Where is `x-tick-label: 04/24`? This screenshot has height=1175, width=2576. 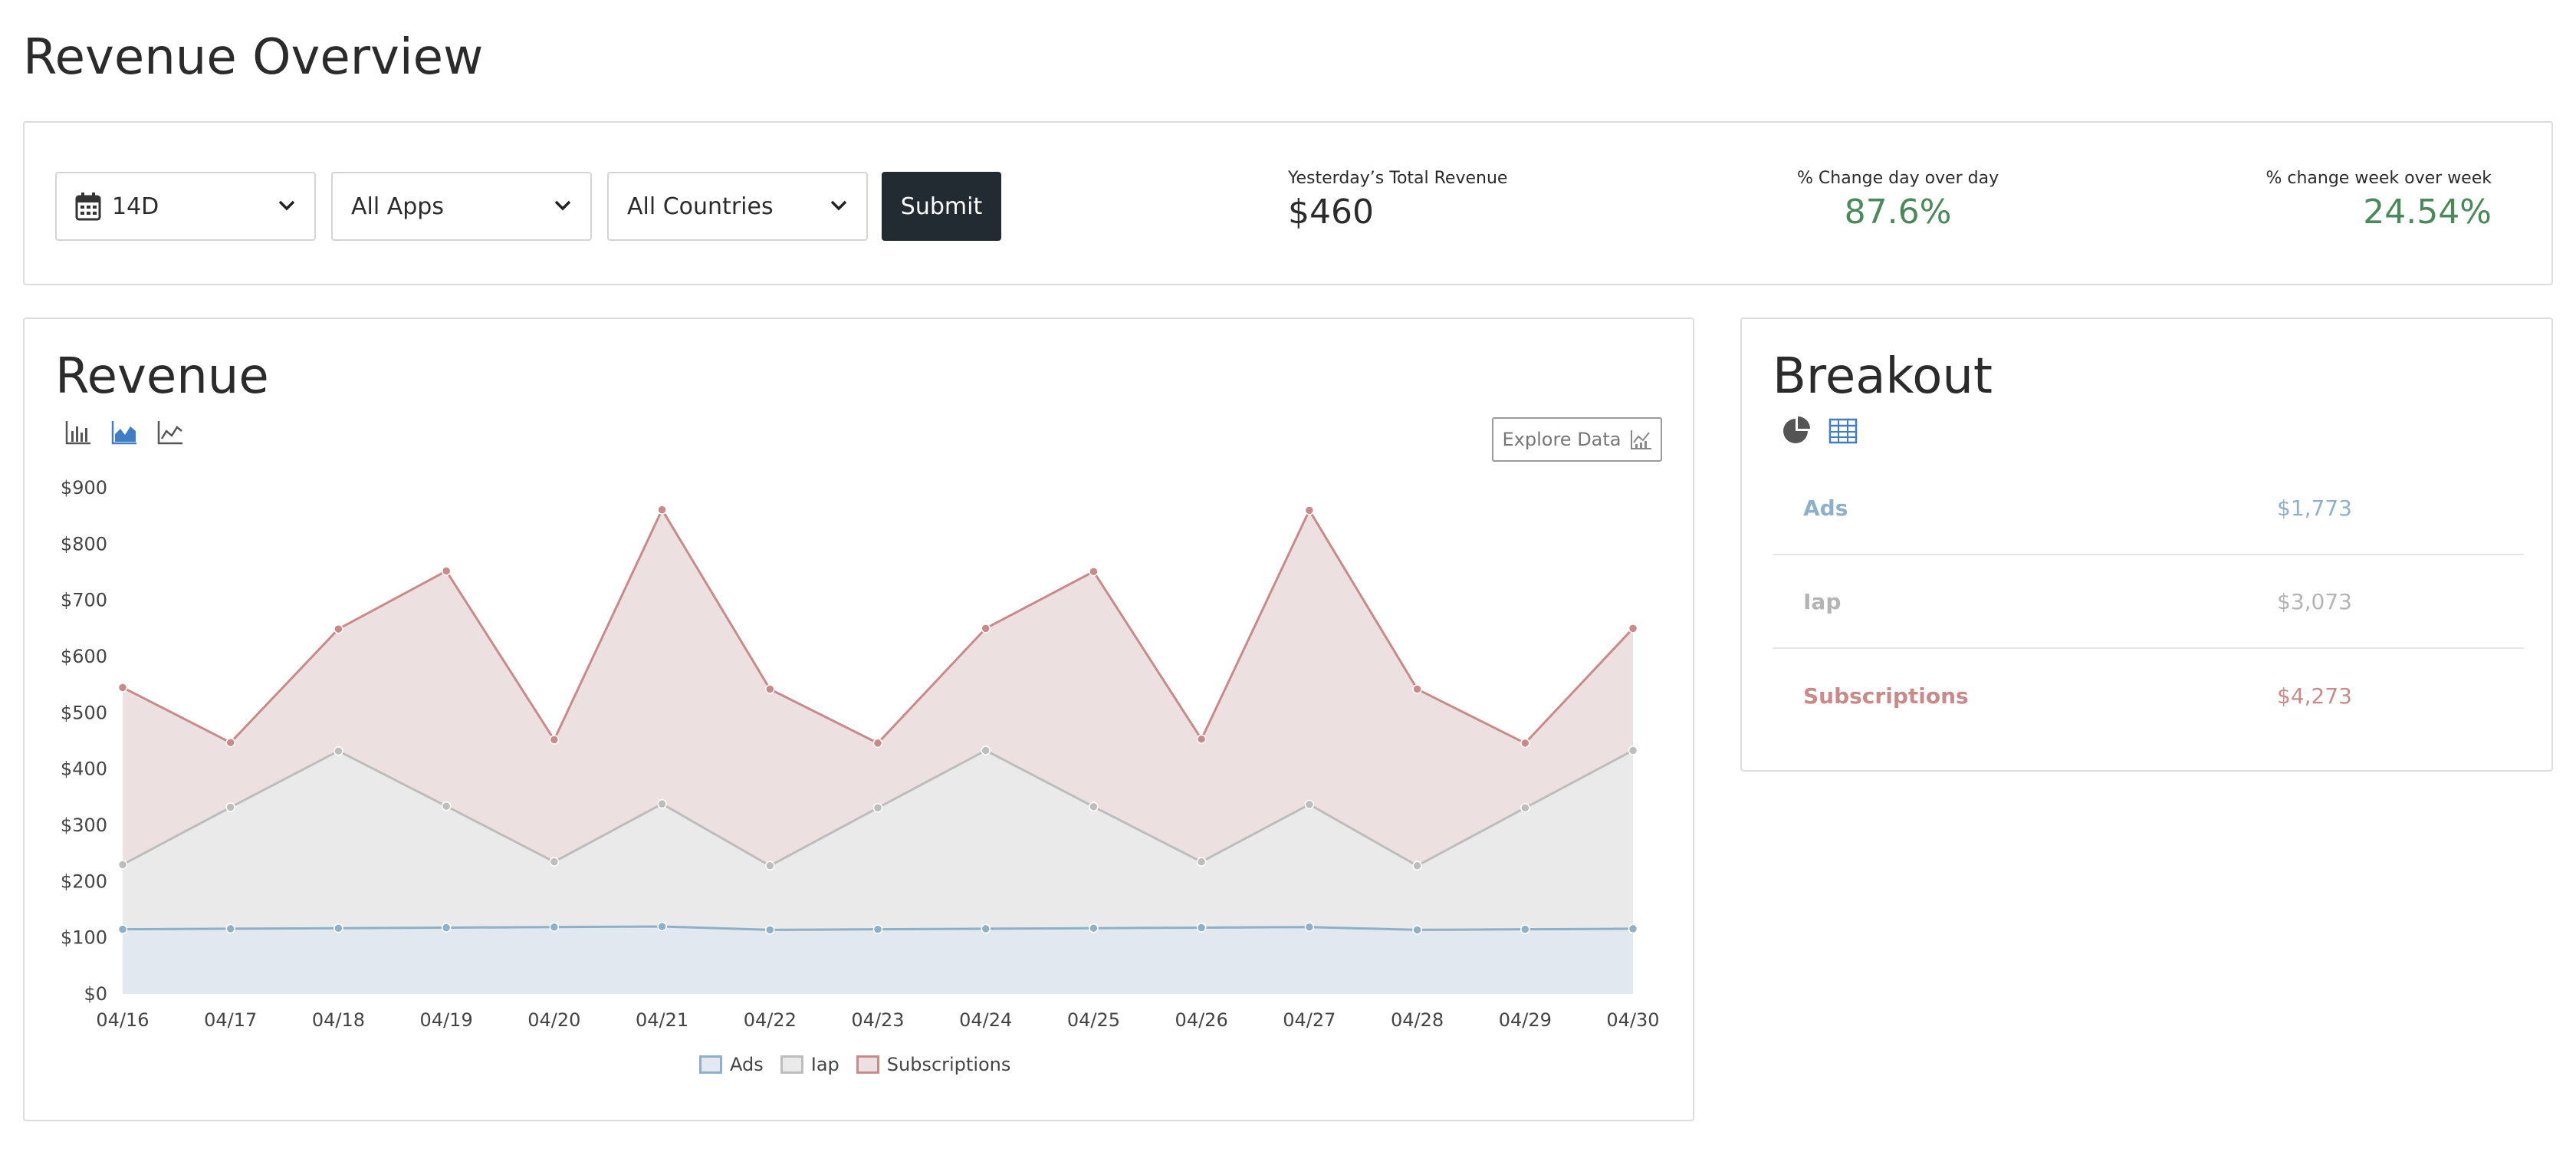
x-tick-label: 04/24 is located at coordinates (986, 1020).